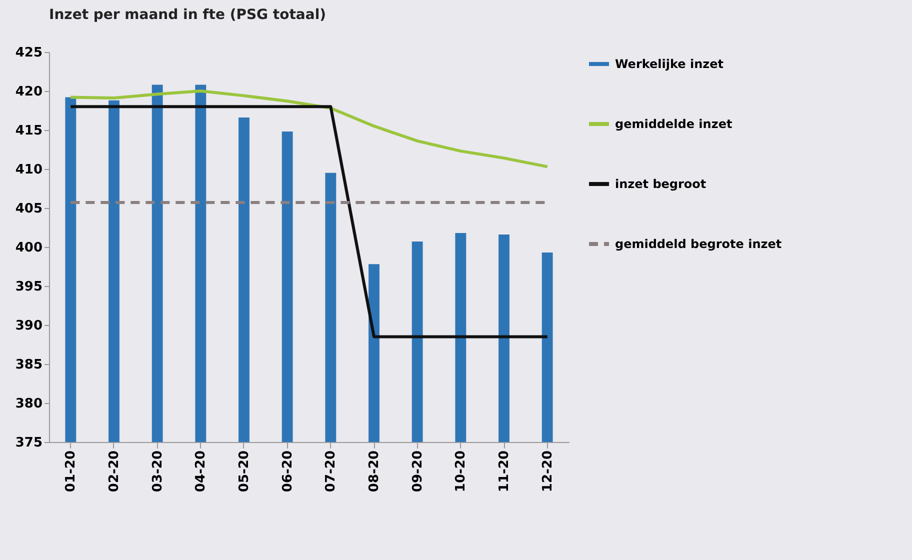  I want to click on x-tick-label: 09-20, so click(418, 471).